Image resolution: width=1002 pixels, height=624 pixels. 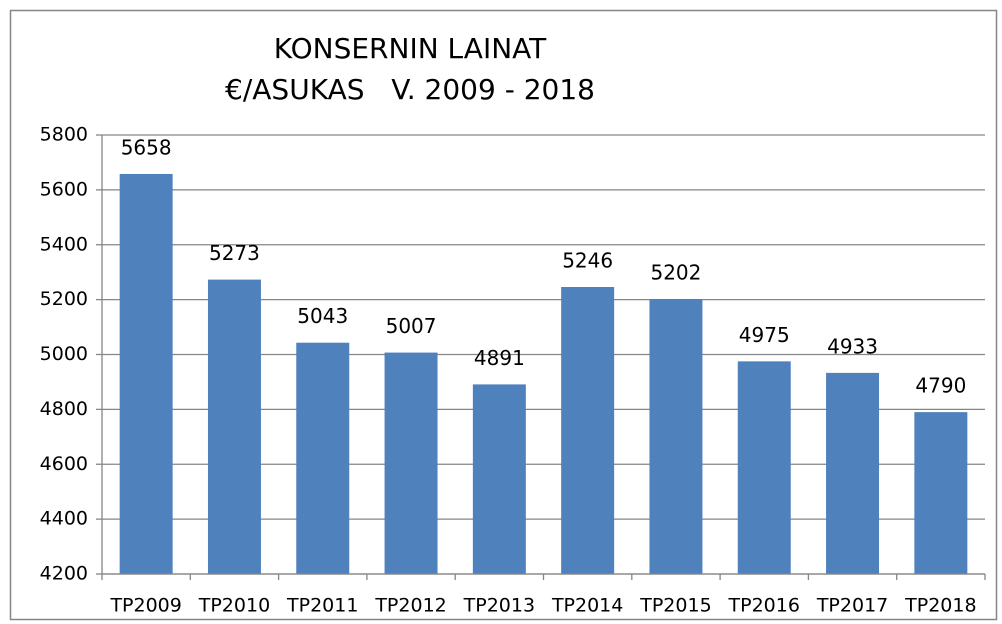 I want to click on value-label: 4933, so click(x=852, y=346).